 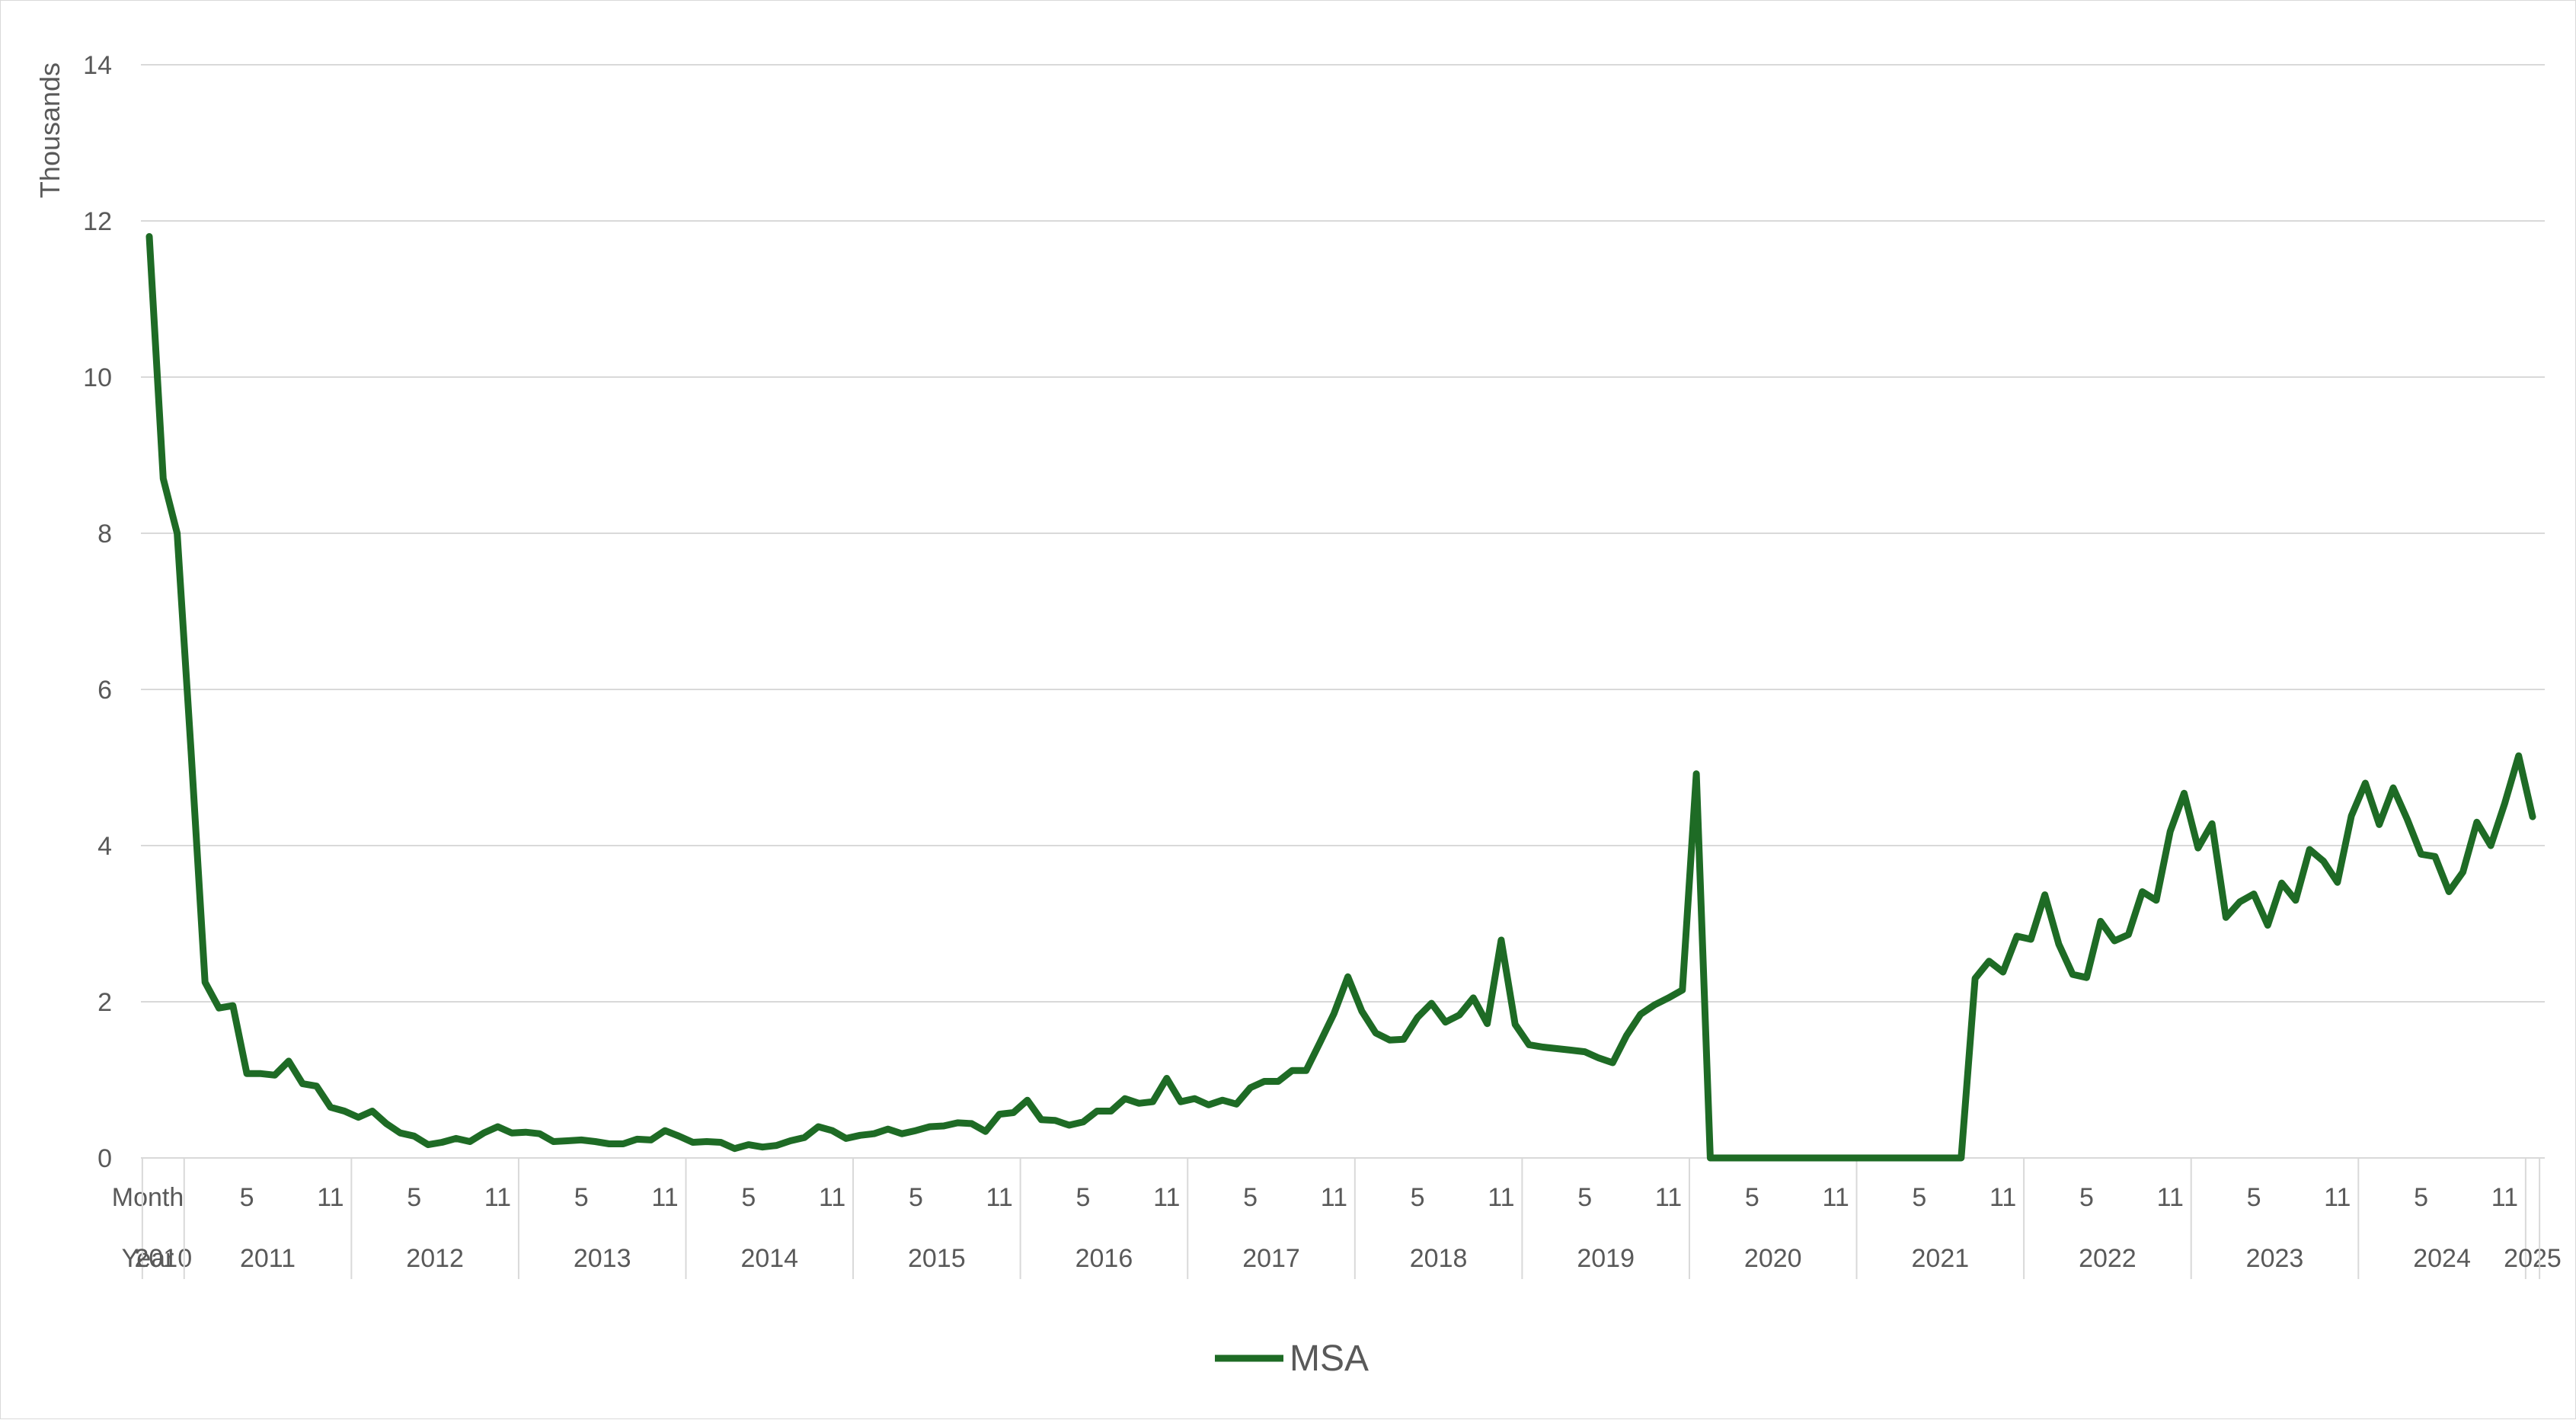 I want to click on x-tick-label-year-2013: 2013, so click(x=602, y=1258).